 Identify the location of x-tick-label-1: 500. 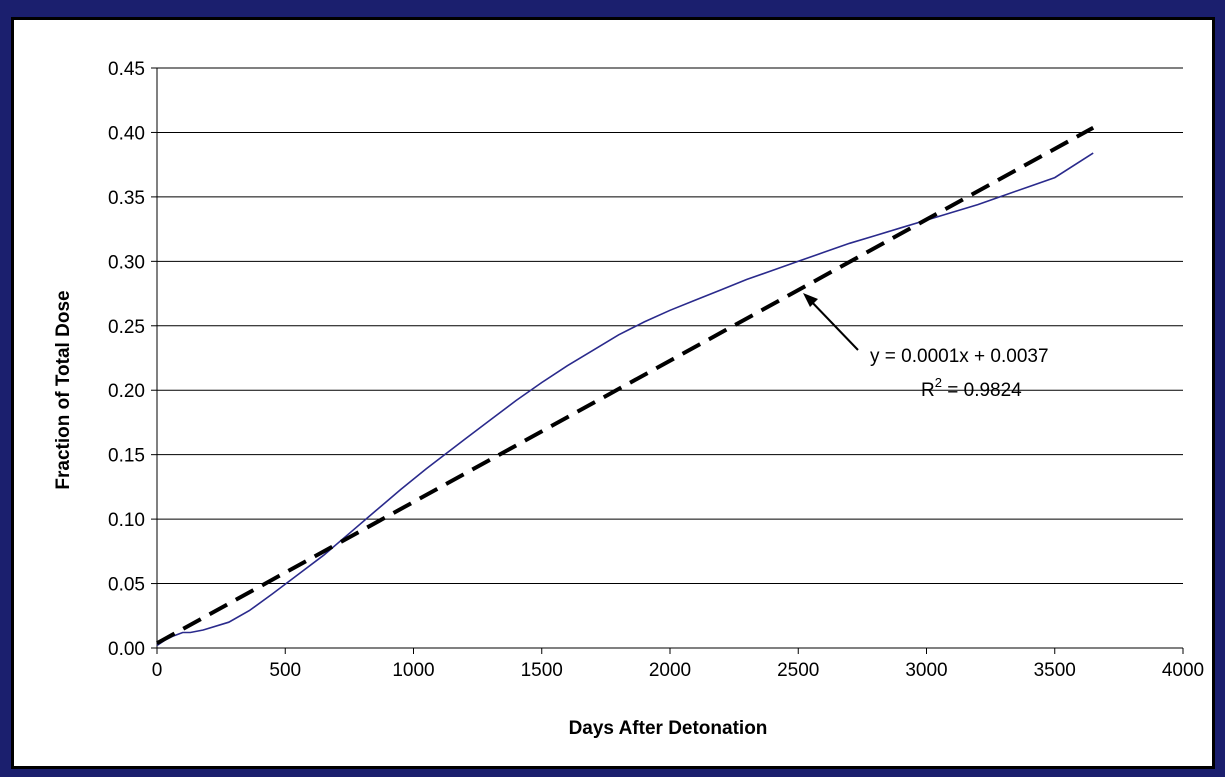
(285, 670).